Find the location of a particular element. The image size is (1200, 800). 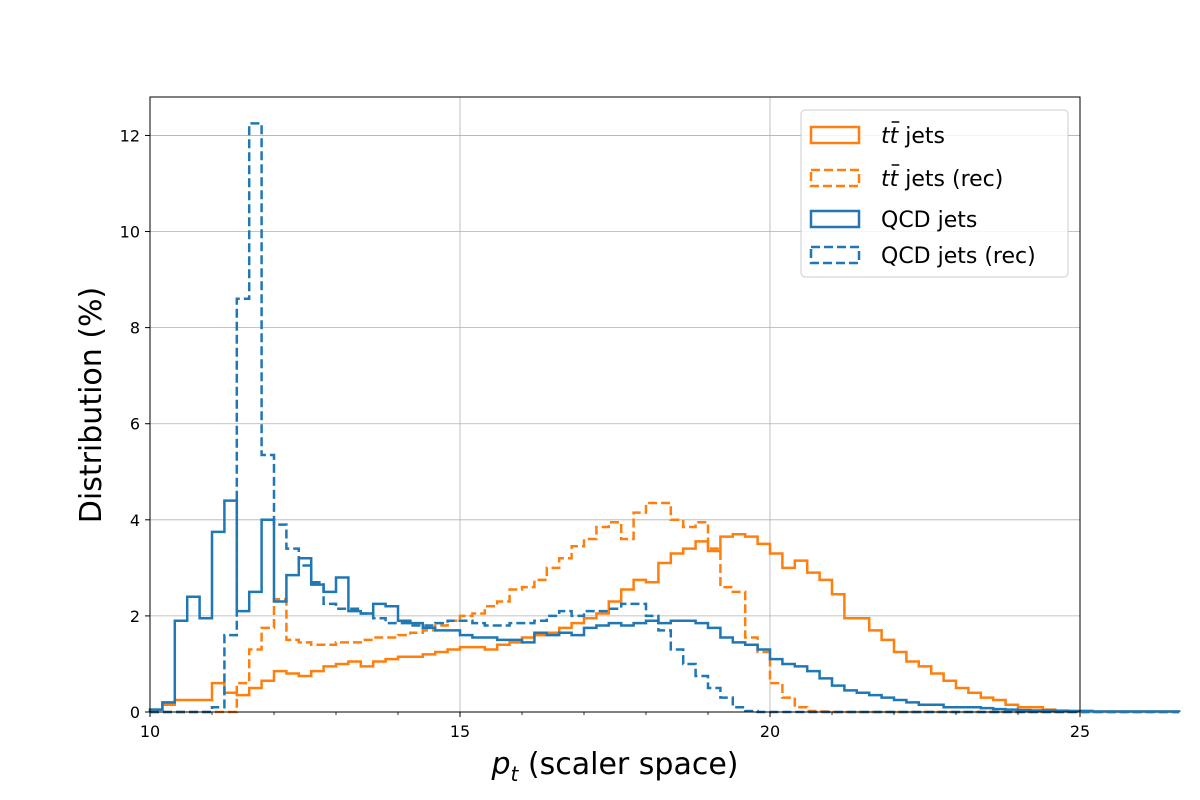

legend-label-qcd-rec: QCD jets (rec) is located at coordinates (958, 256).